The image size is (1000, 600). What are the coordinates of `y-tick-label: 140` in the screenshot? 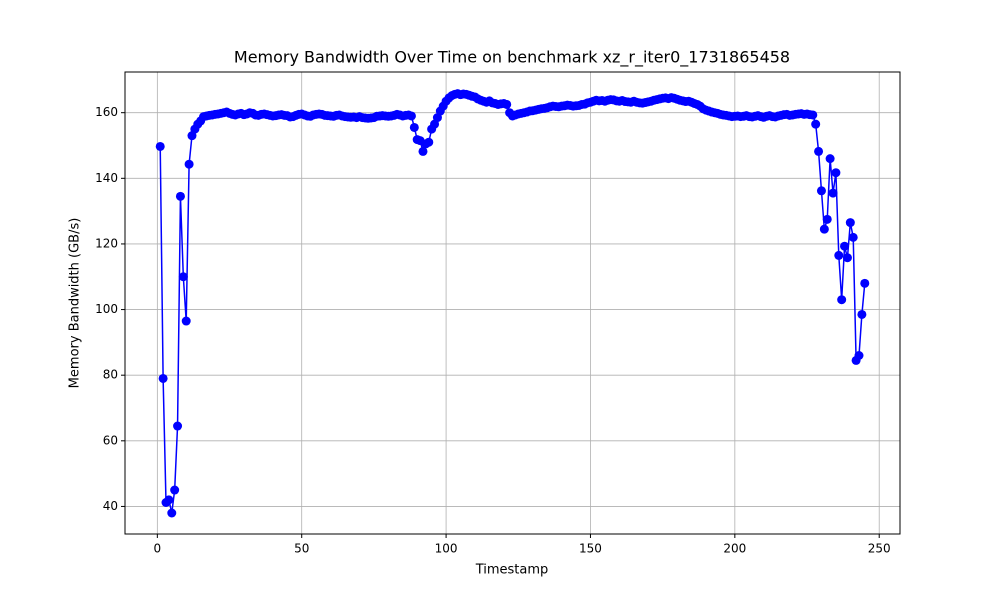 It's located at (106, 178).